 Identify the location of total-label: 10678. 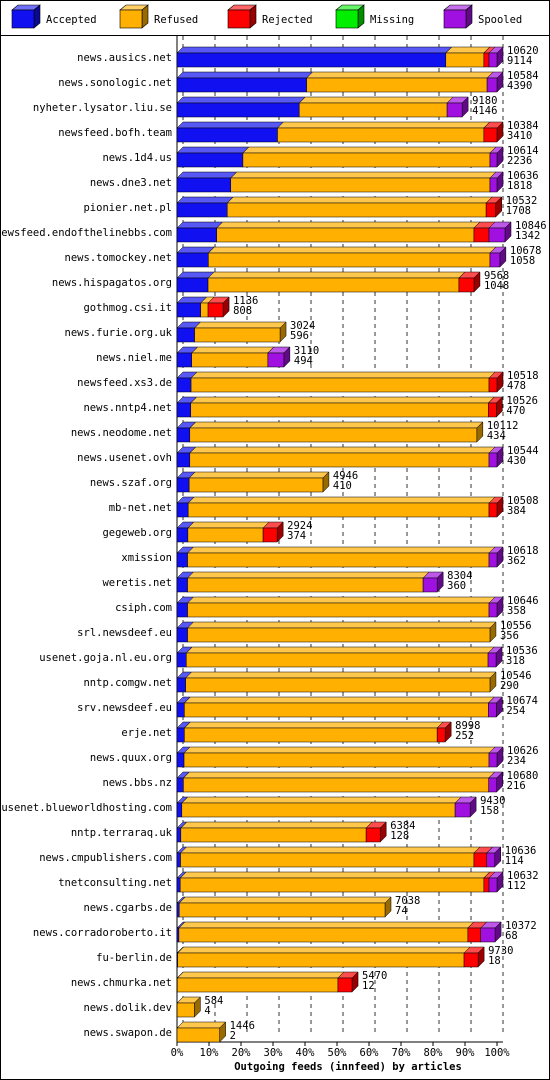
(526, 251).